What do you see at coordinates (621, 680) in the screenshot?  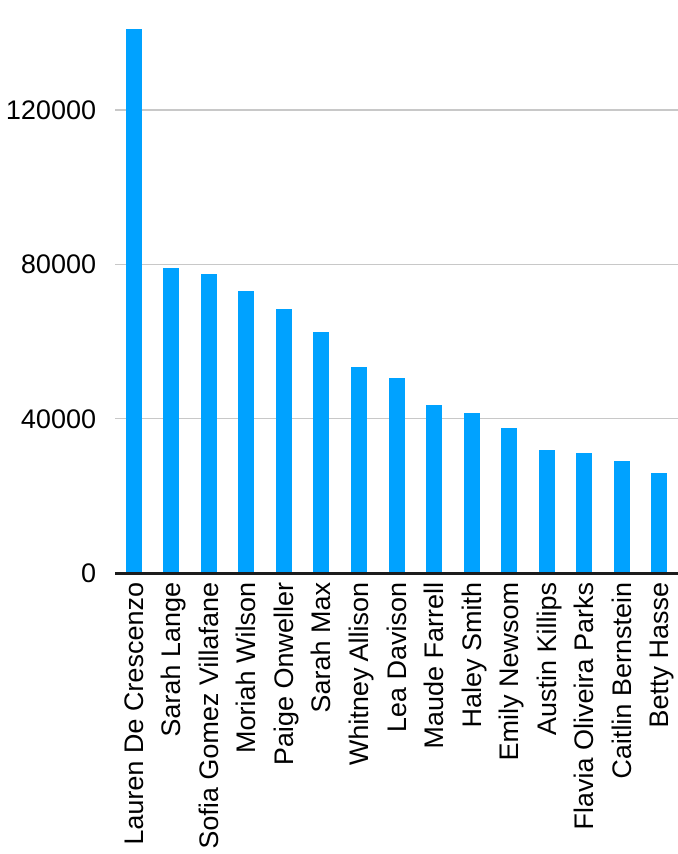 I see `x-axis-label-text: Caitlin Bernstein` at bounding box center [621, 680].